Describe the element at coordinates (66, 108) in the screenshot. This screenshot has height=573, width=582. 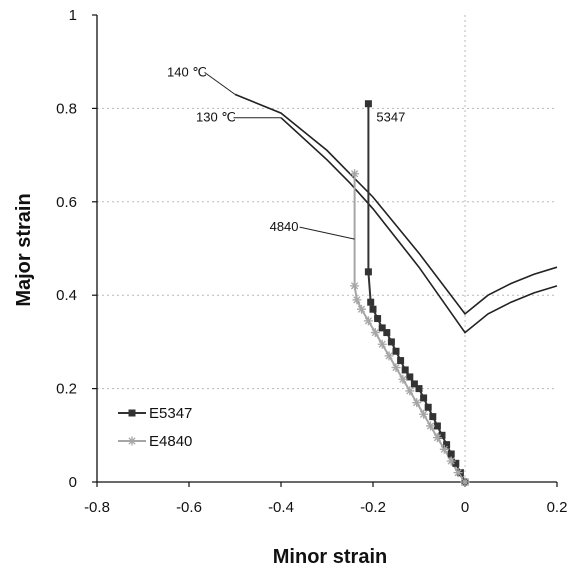
I see `y-tick-label: 0.8` at that location.